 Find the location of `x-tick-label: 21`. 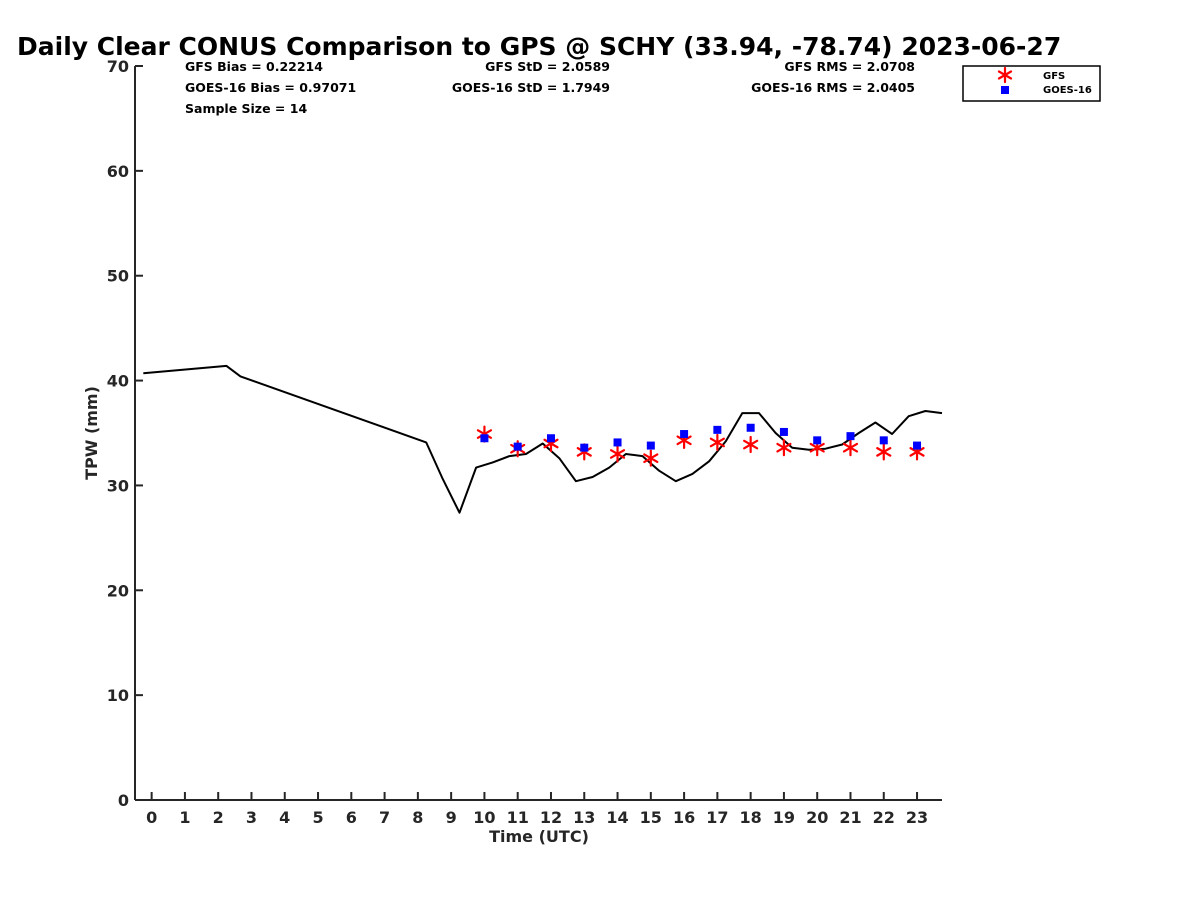

x-tick-label: 21 is located at coordinates (850, 817).